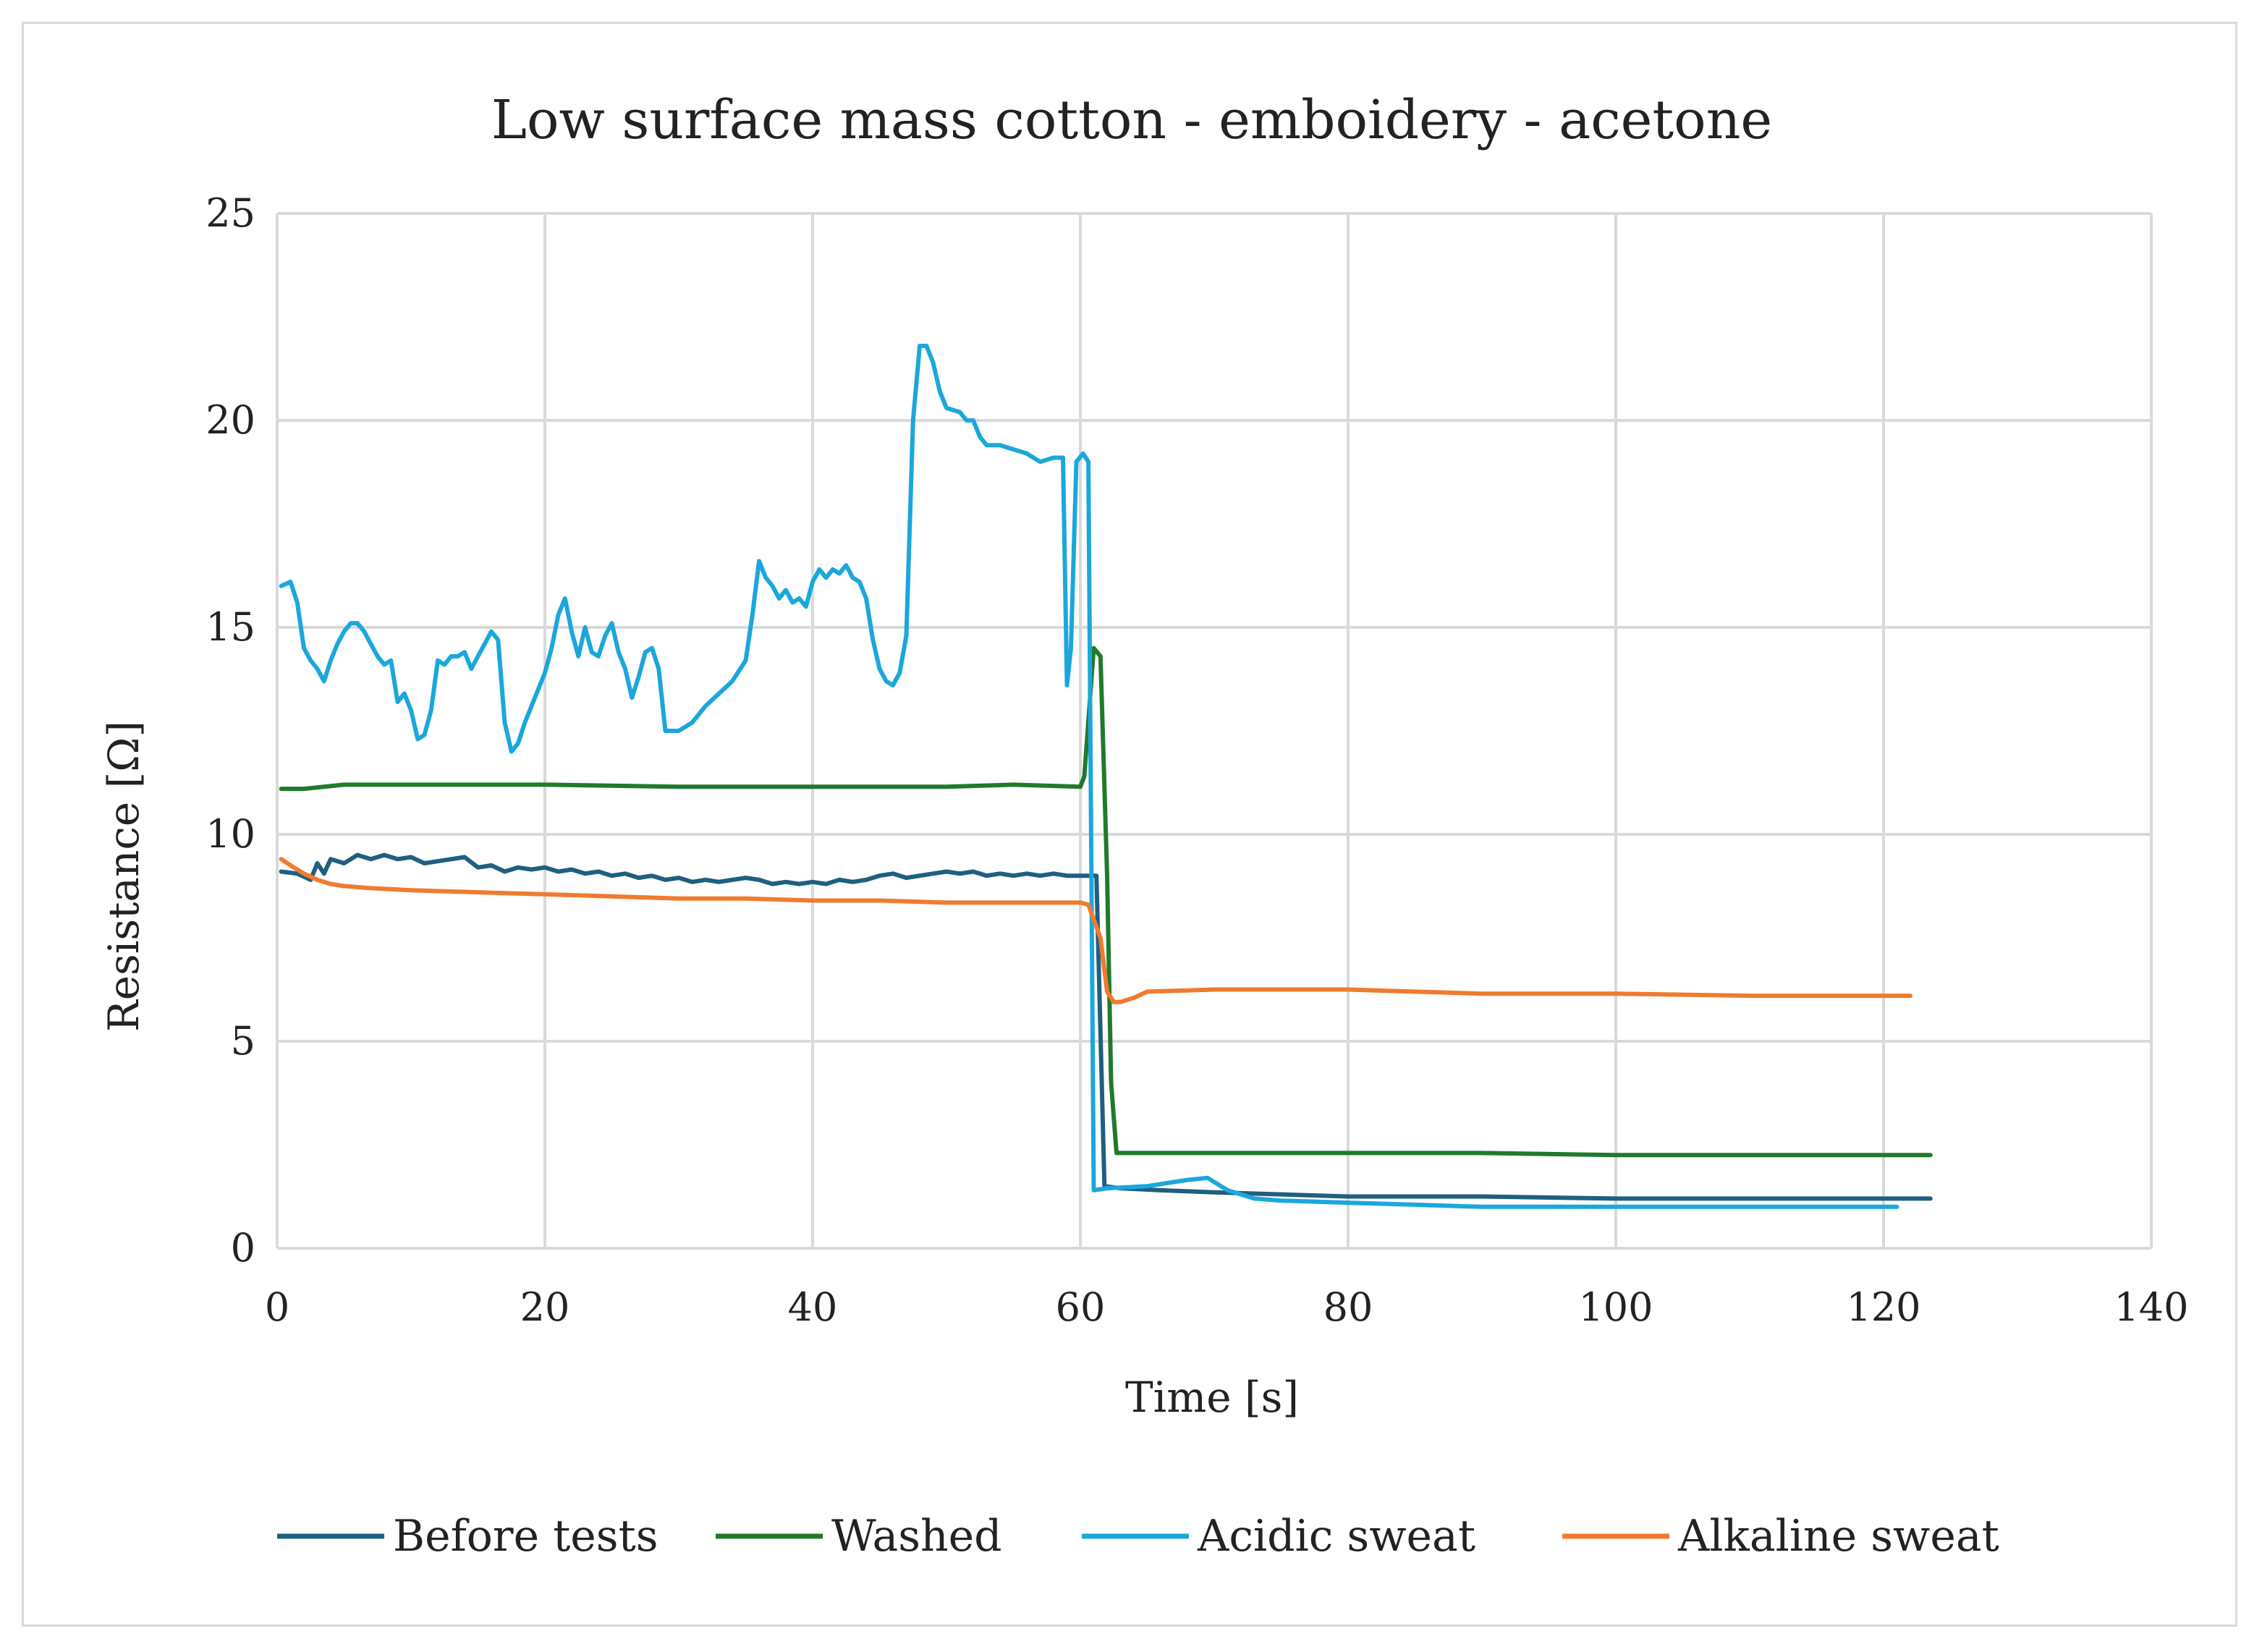  Describe the element at coordinates (1336, 1536) in the screenshot. I see `legend-label: Acidic sweat` at that location.